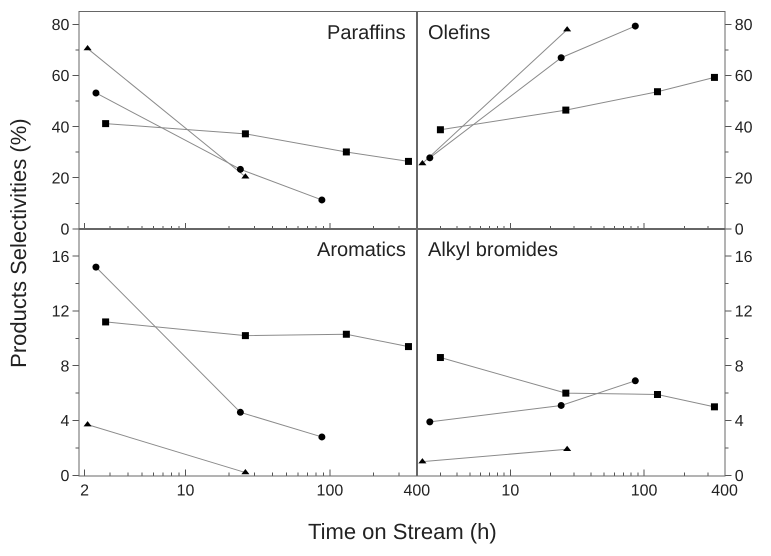  I want to click on text: Aromatics, so click(361, 250).